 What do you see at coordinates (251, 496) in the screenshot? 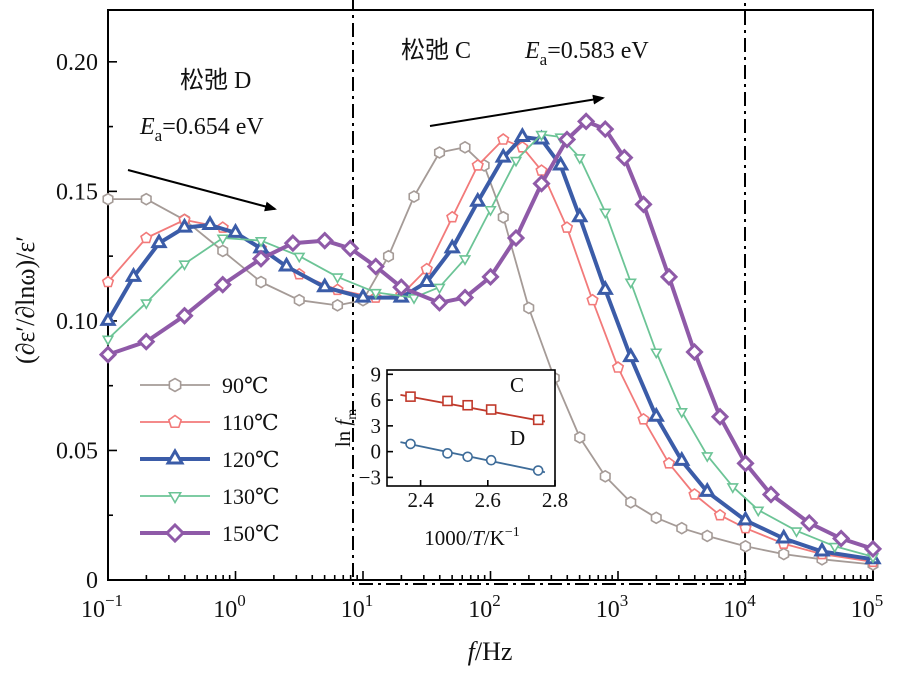
I see `legend-label: 130℃` at bounding box center [251, 496].